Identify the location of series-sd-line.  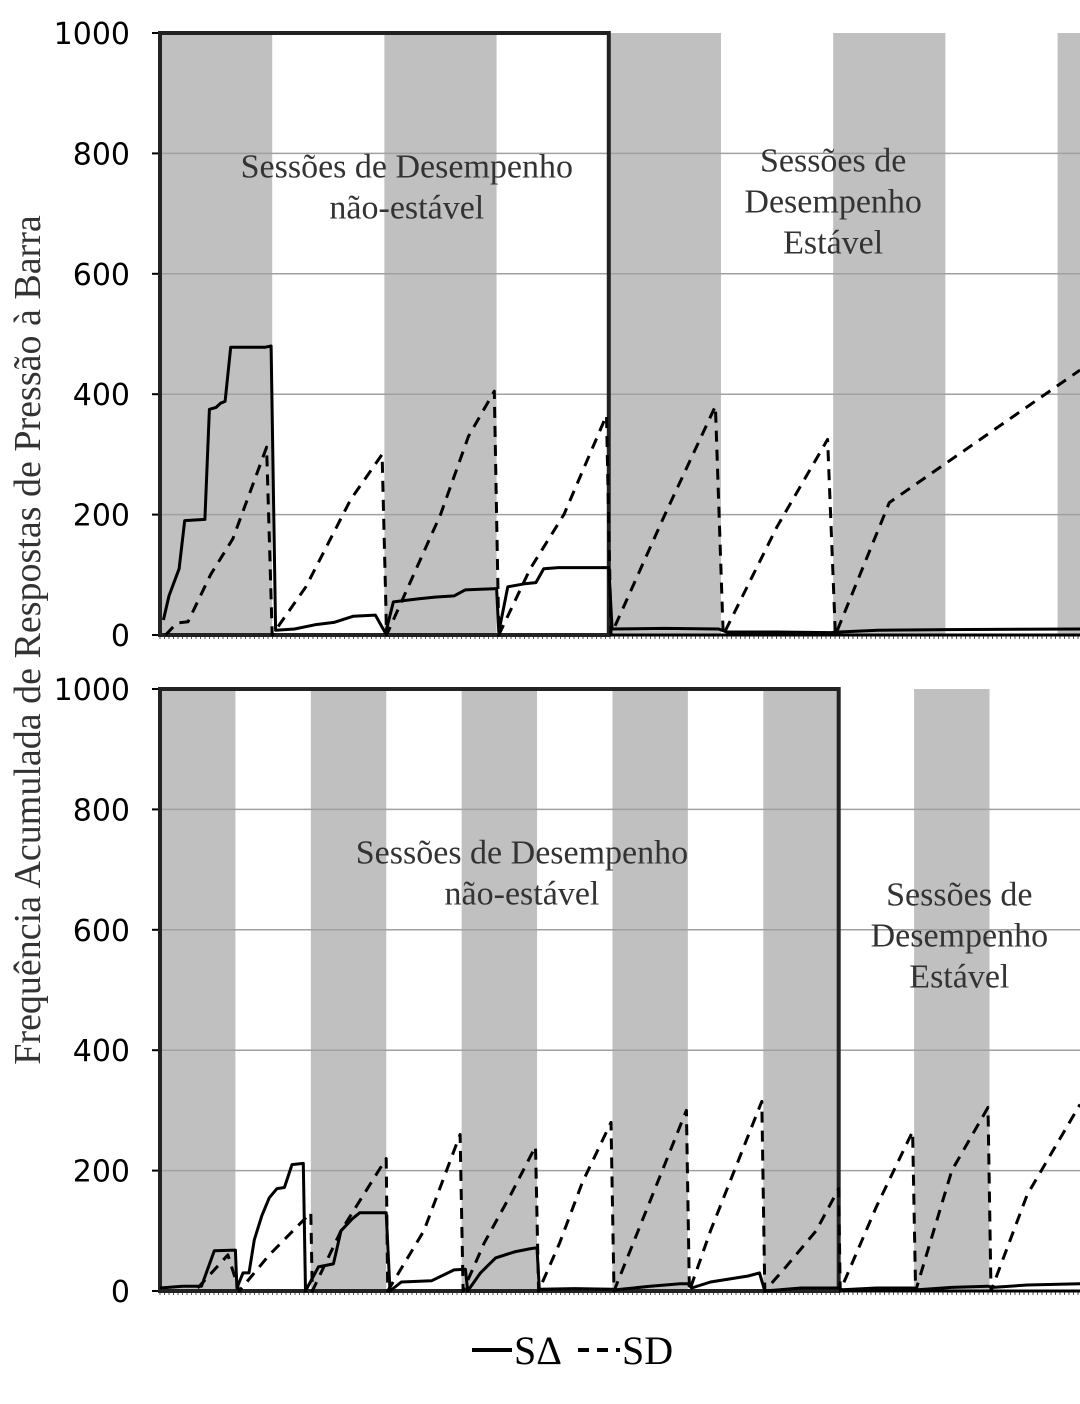
(638, 1196).